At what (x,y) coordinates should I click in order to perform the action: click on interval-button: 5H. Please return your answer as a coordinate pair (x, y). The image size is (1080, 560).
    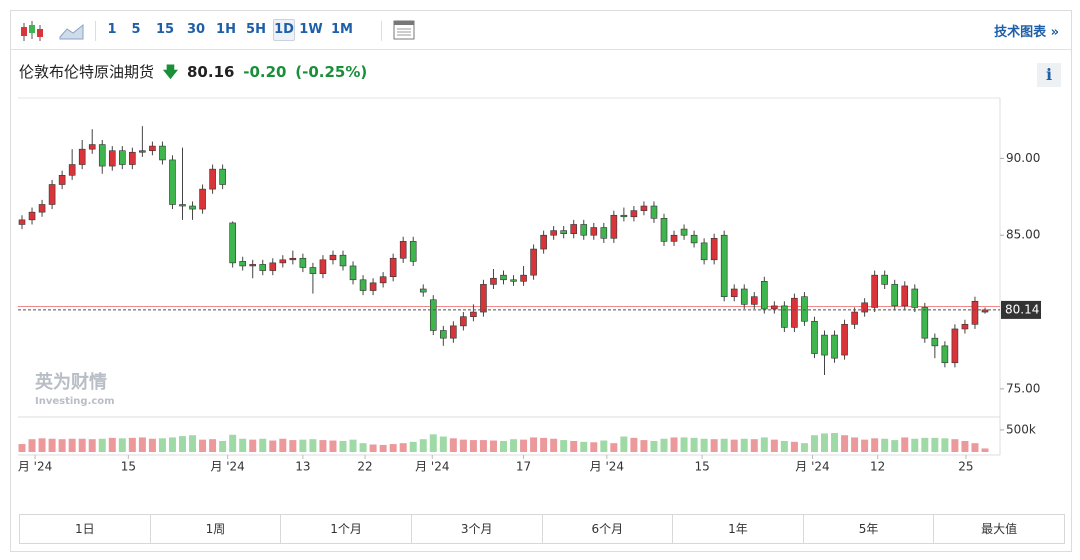
    Looking at the image, I should click on (256, 29).